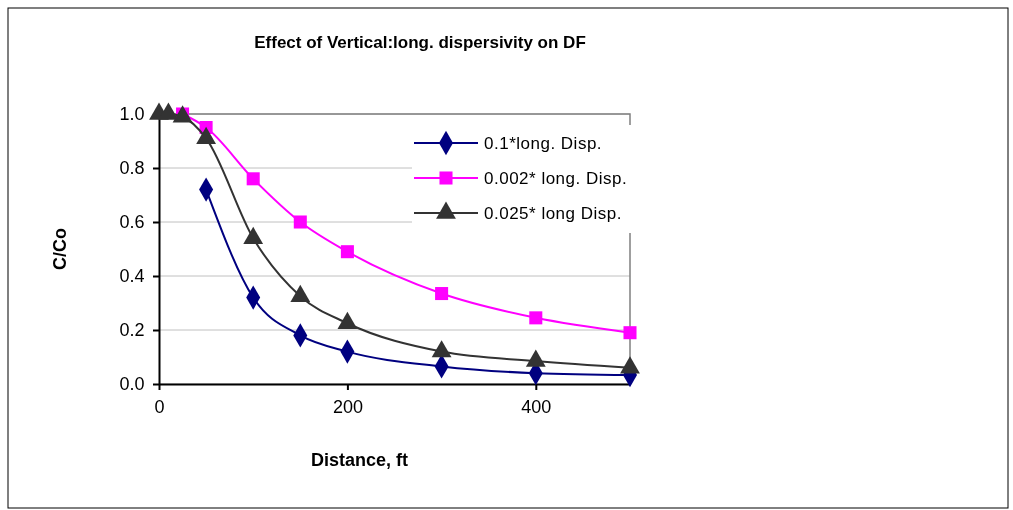 This screenshot has height=510, width=1013. What do you see at coordinates (420, 42) in the screenshot?
I see `chart-title: Effect of Vertical:long. dispersivity on DF` at bounding box center [420, 42].